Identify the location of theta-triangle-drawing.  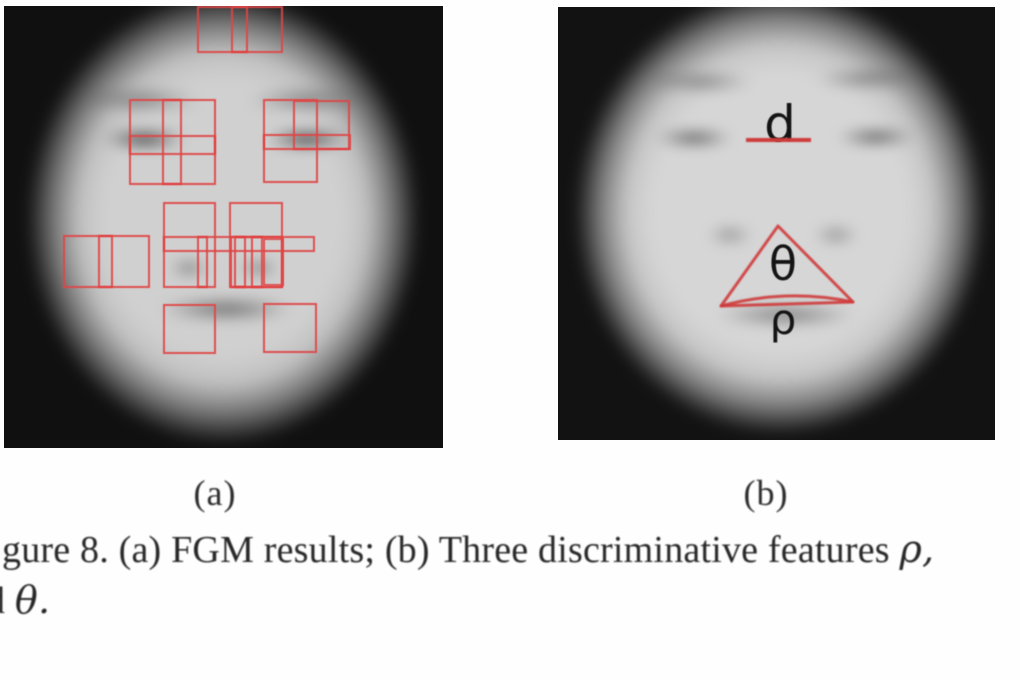
(787, 266).